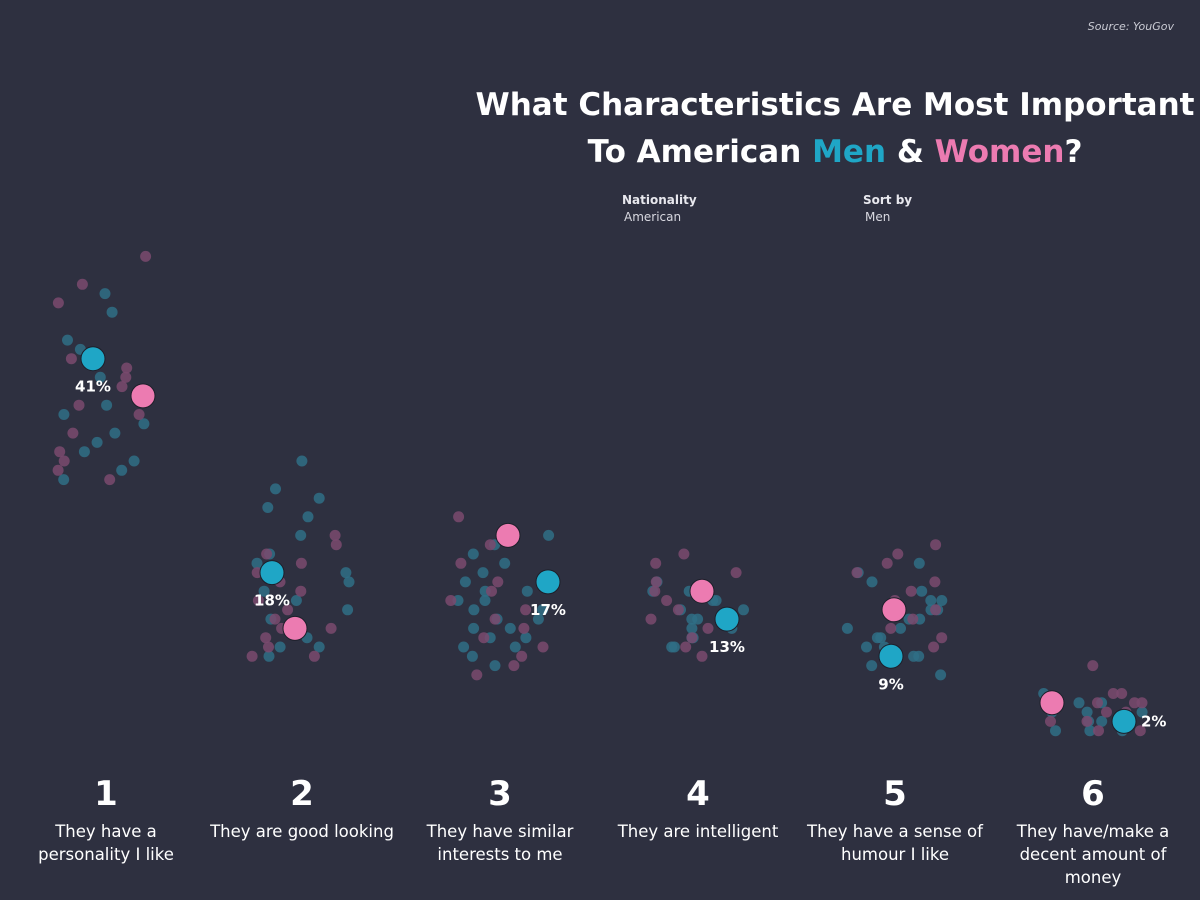 This screenshot has height=900, width=1200. I want to click on sort-filter: Sort by Men, so click(887, 209).